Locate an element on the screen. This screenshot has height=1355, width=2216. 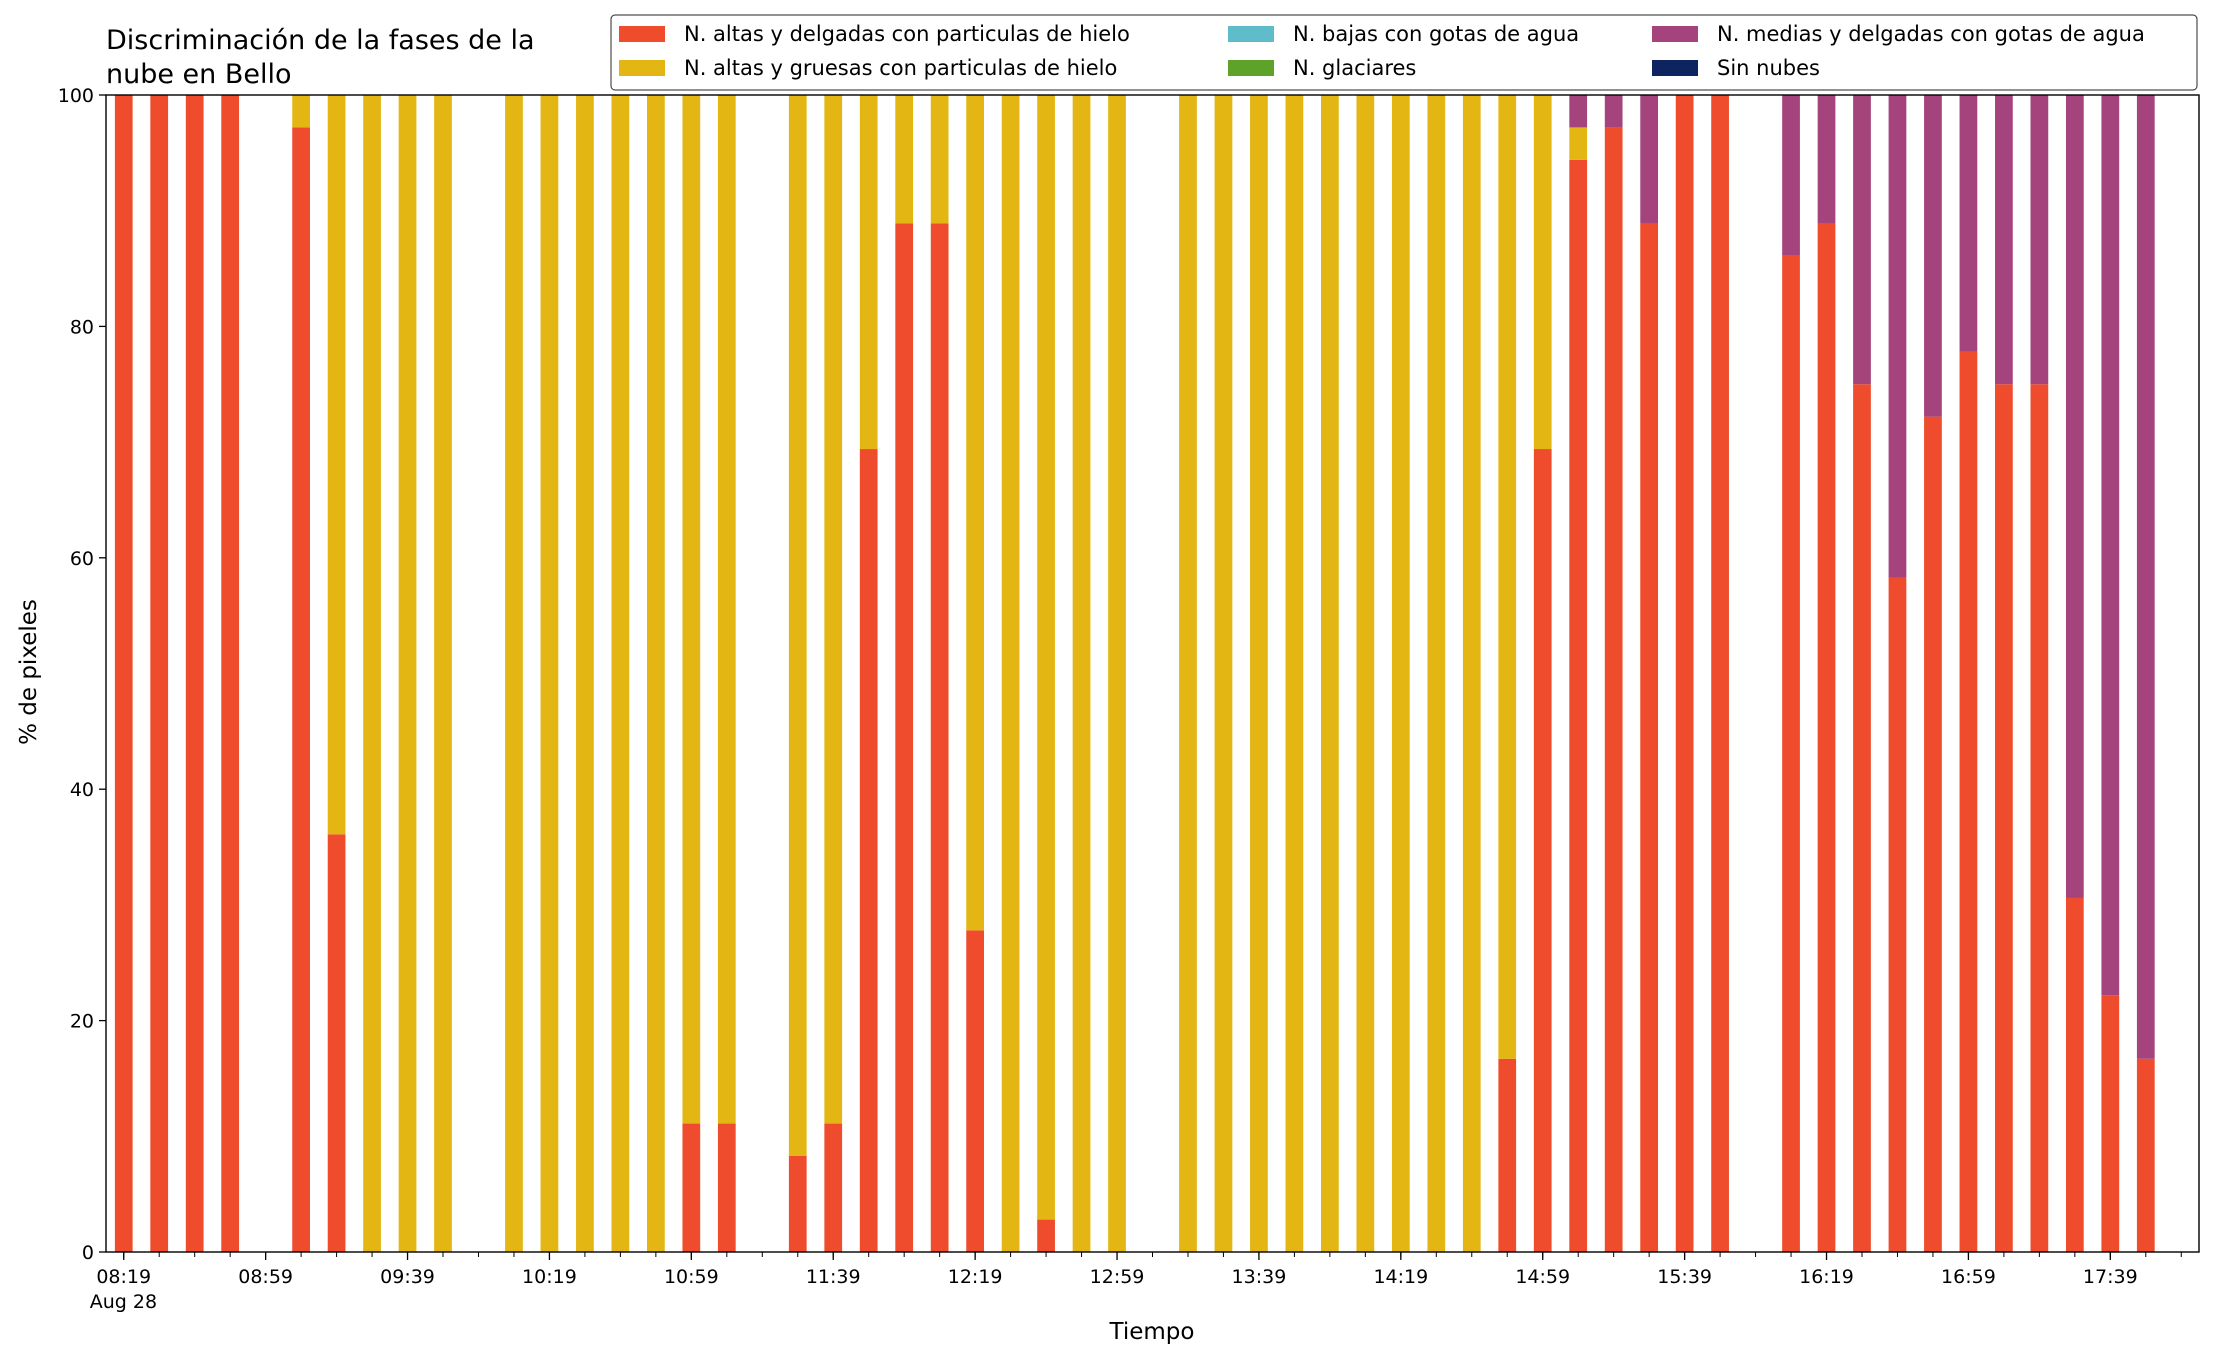
x-tick-label: 14:19 is located at coordinates (1400, 1277).